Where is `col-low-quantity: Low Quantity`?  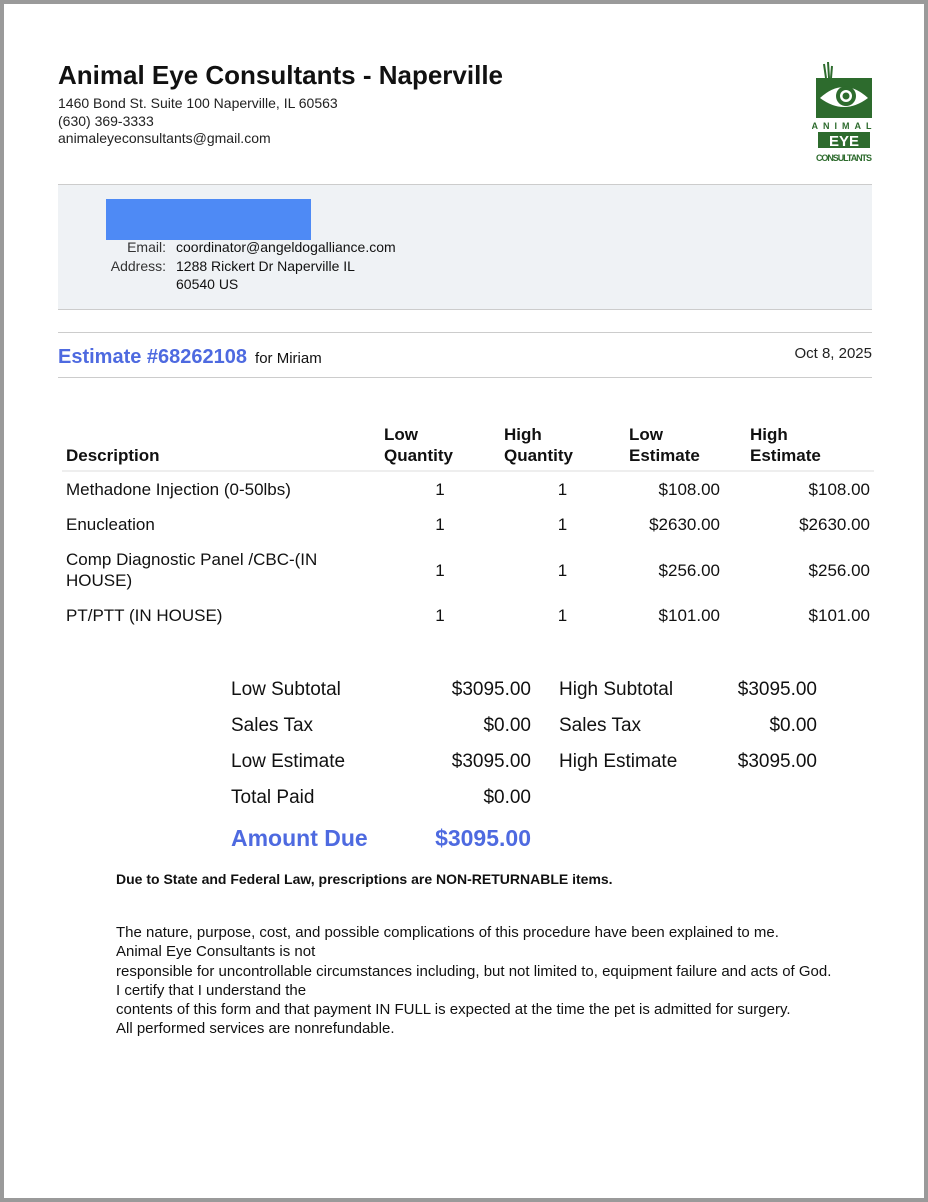
col-low-quantity: Low Quantity is located at coordinates (440, 446).